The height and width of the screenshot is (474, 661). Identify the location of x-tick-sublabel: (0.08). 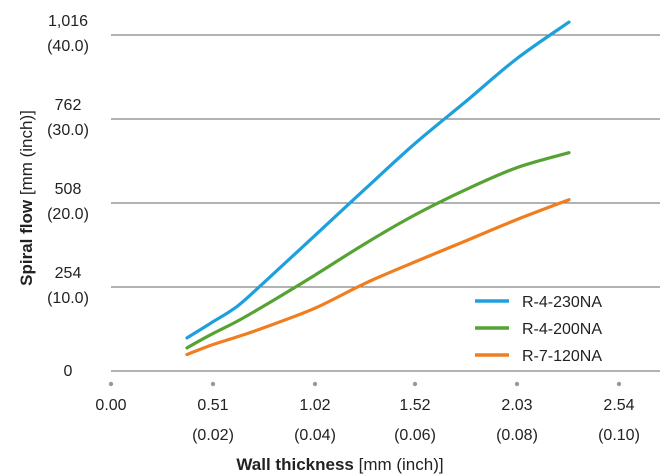
(517, 435).